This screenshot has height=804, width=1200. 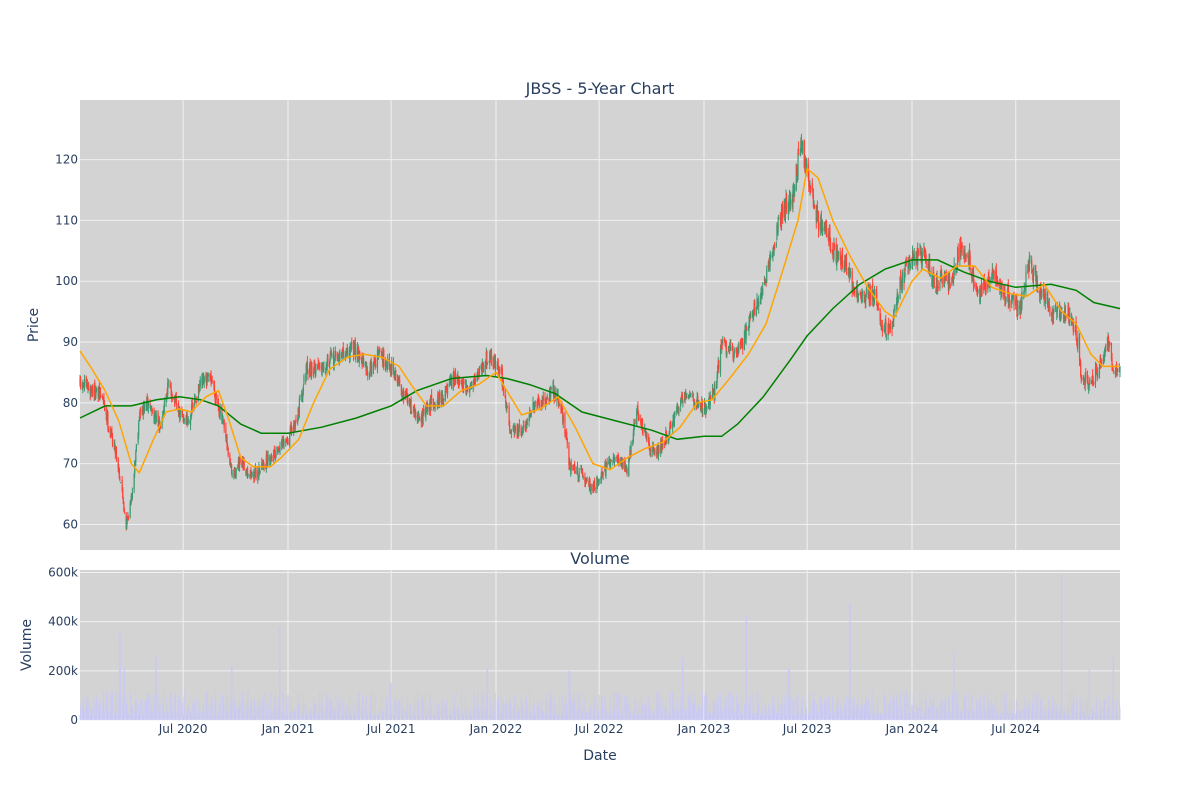 What do you see at coordinates (27, 645) in the screenshot?
I see `volume-y-axis-label: Volume` at bounding box center [27, 645].